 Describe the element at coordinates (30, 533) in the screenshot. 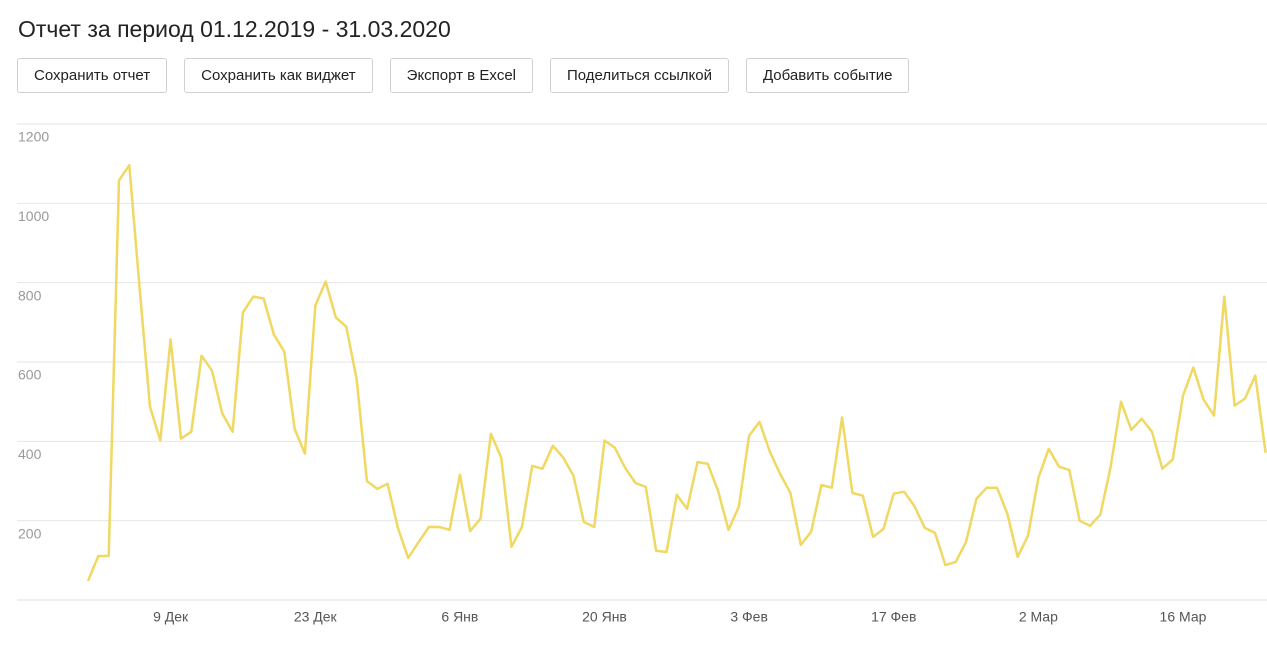

I see `y-tick-label: 200` at that location.